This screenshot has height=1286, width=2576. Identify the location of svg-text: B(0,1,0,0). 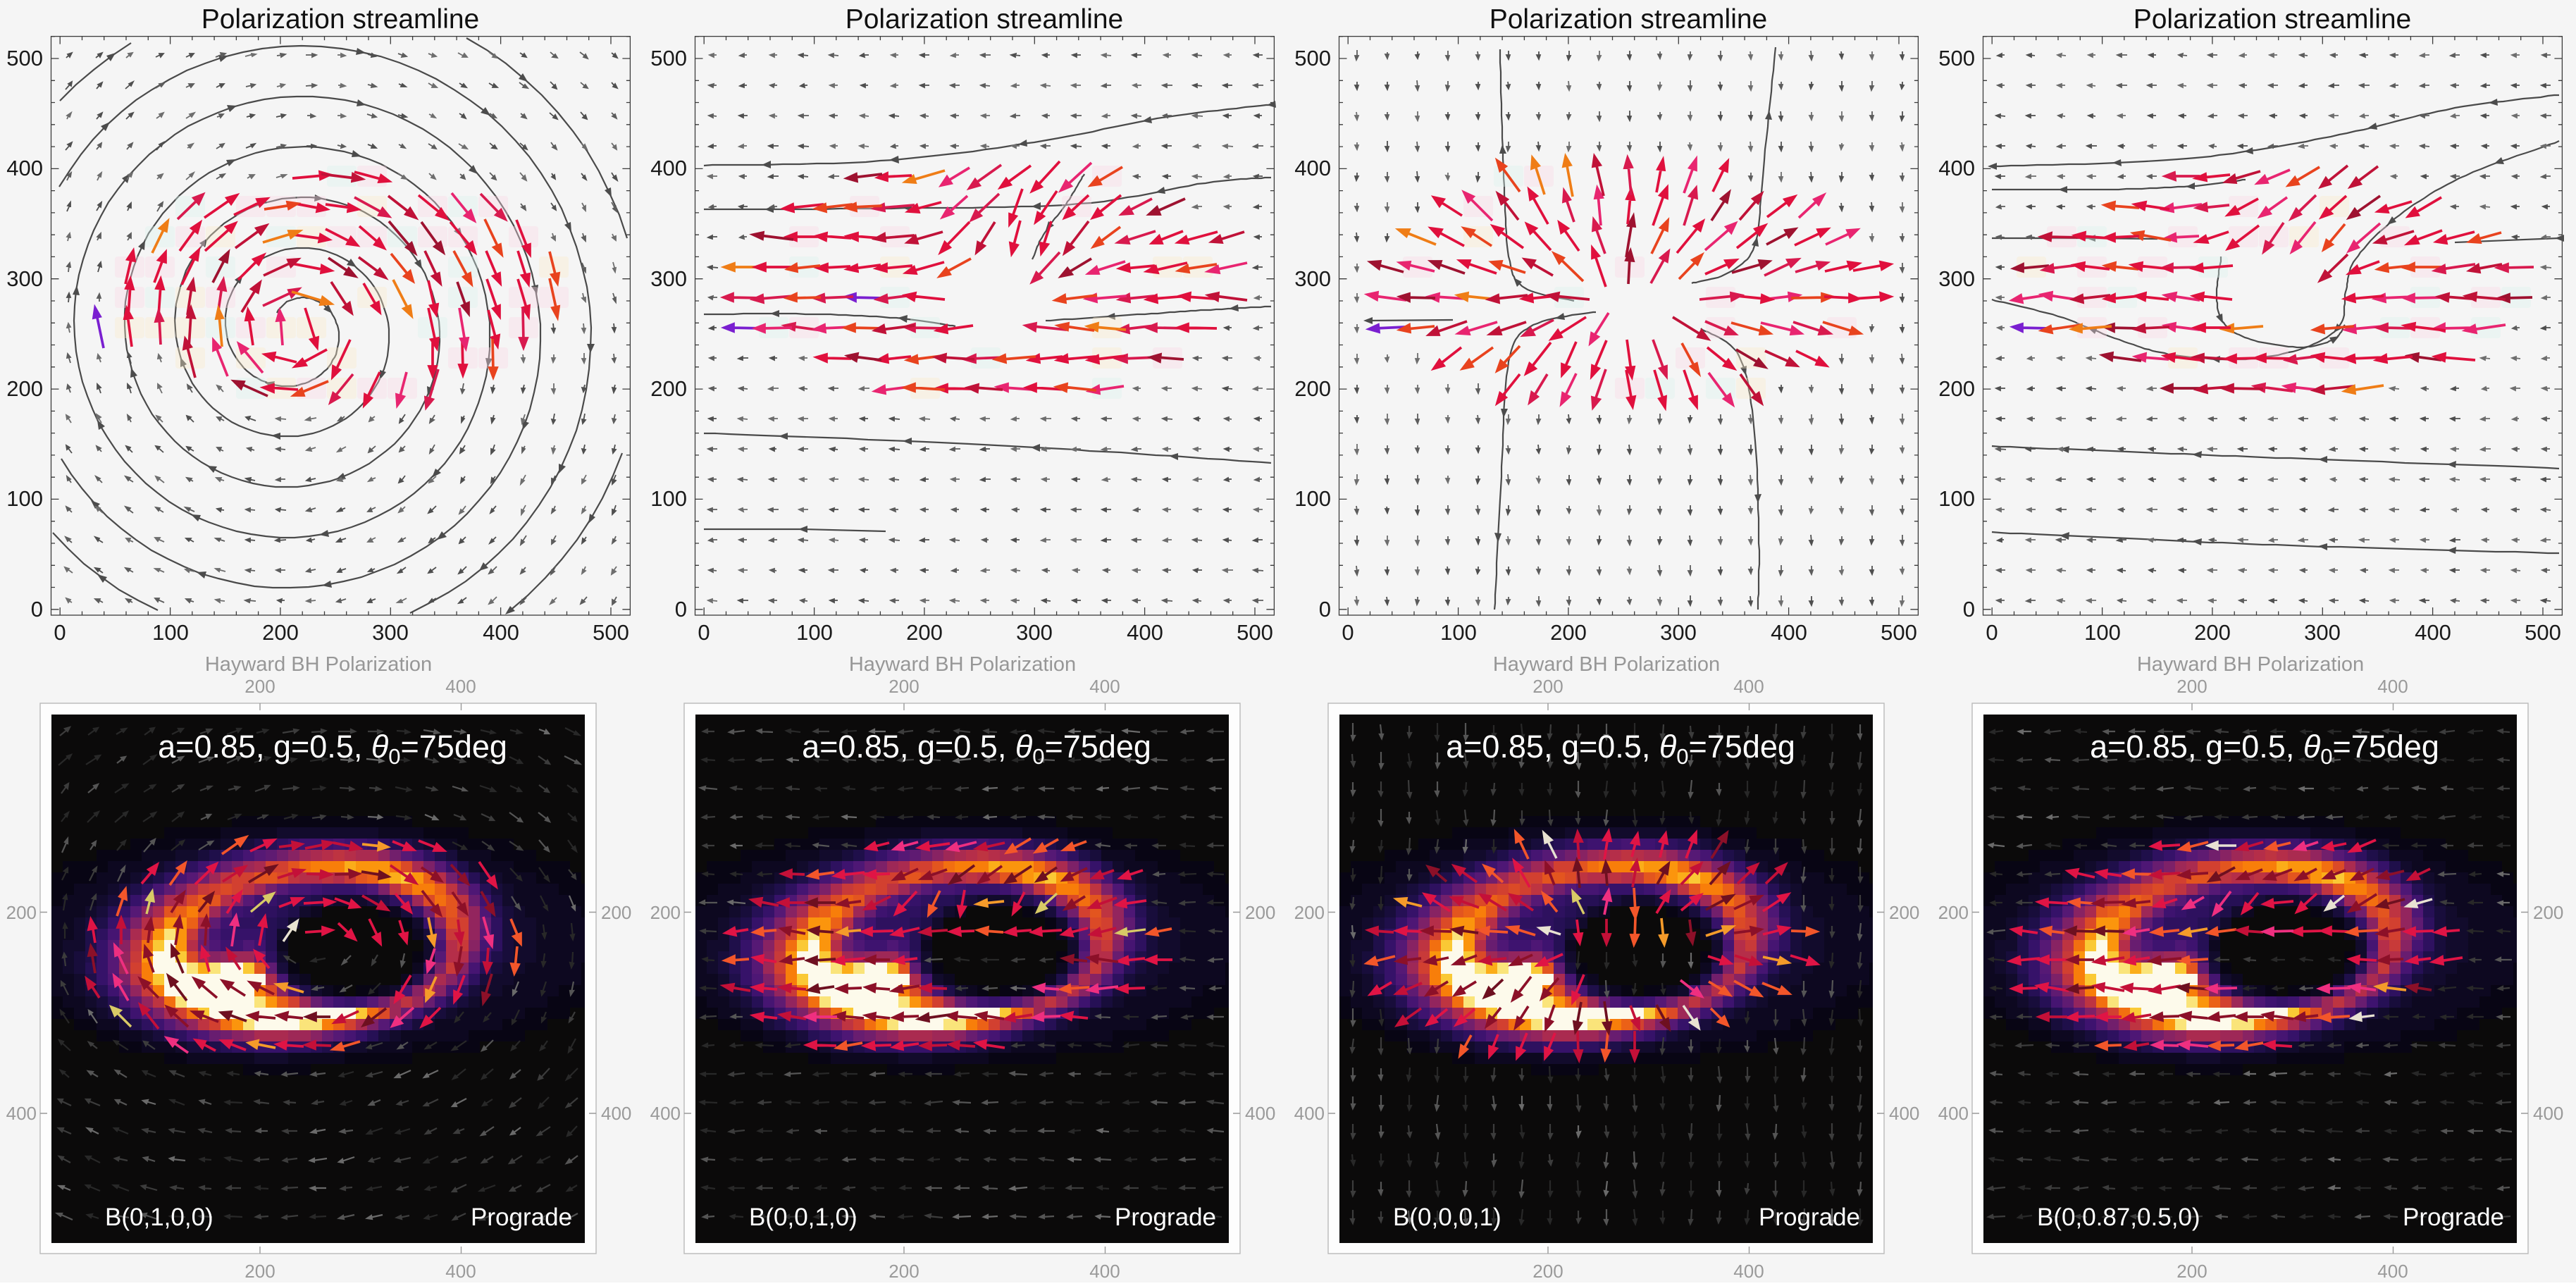
(159, 1217).